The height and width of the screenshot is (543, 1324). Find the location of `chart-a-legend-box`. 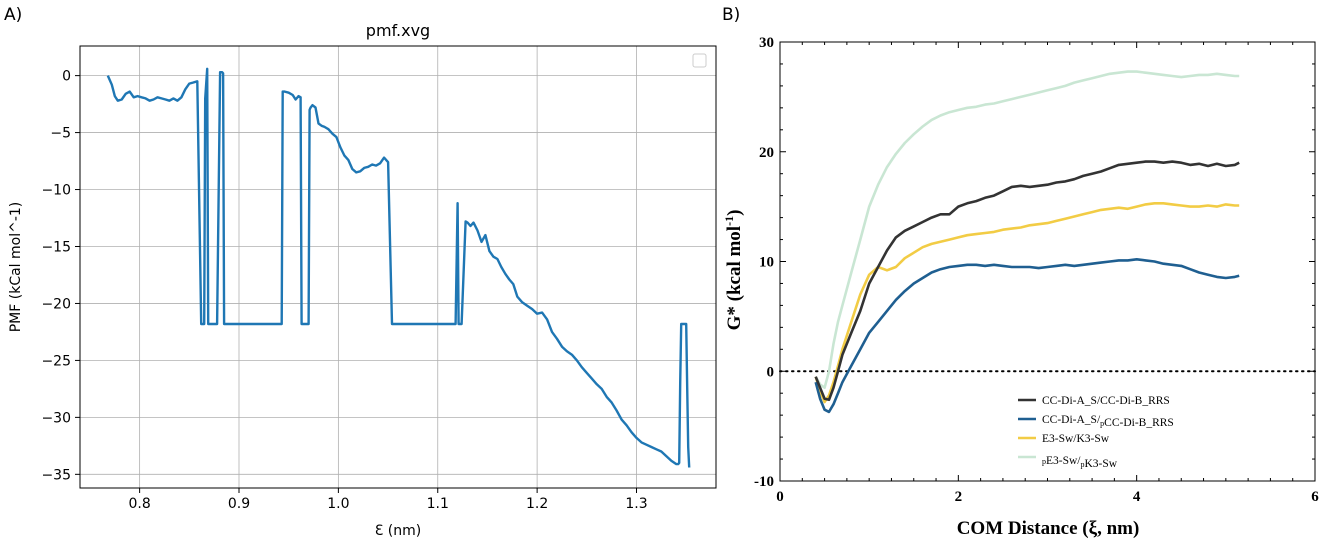

chart-a-legend-box is located at coordinates (699, 60).